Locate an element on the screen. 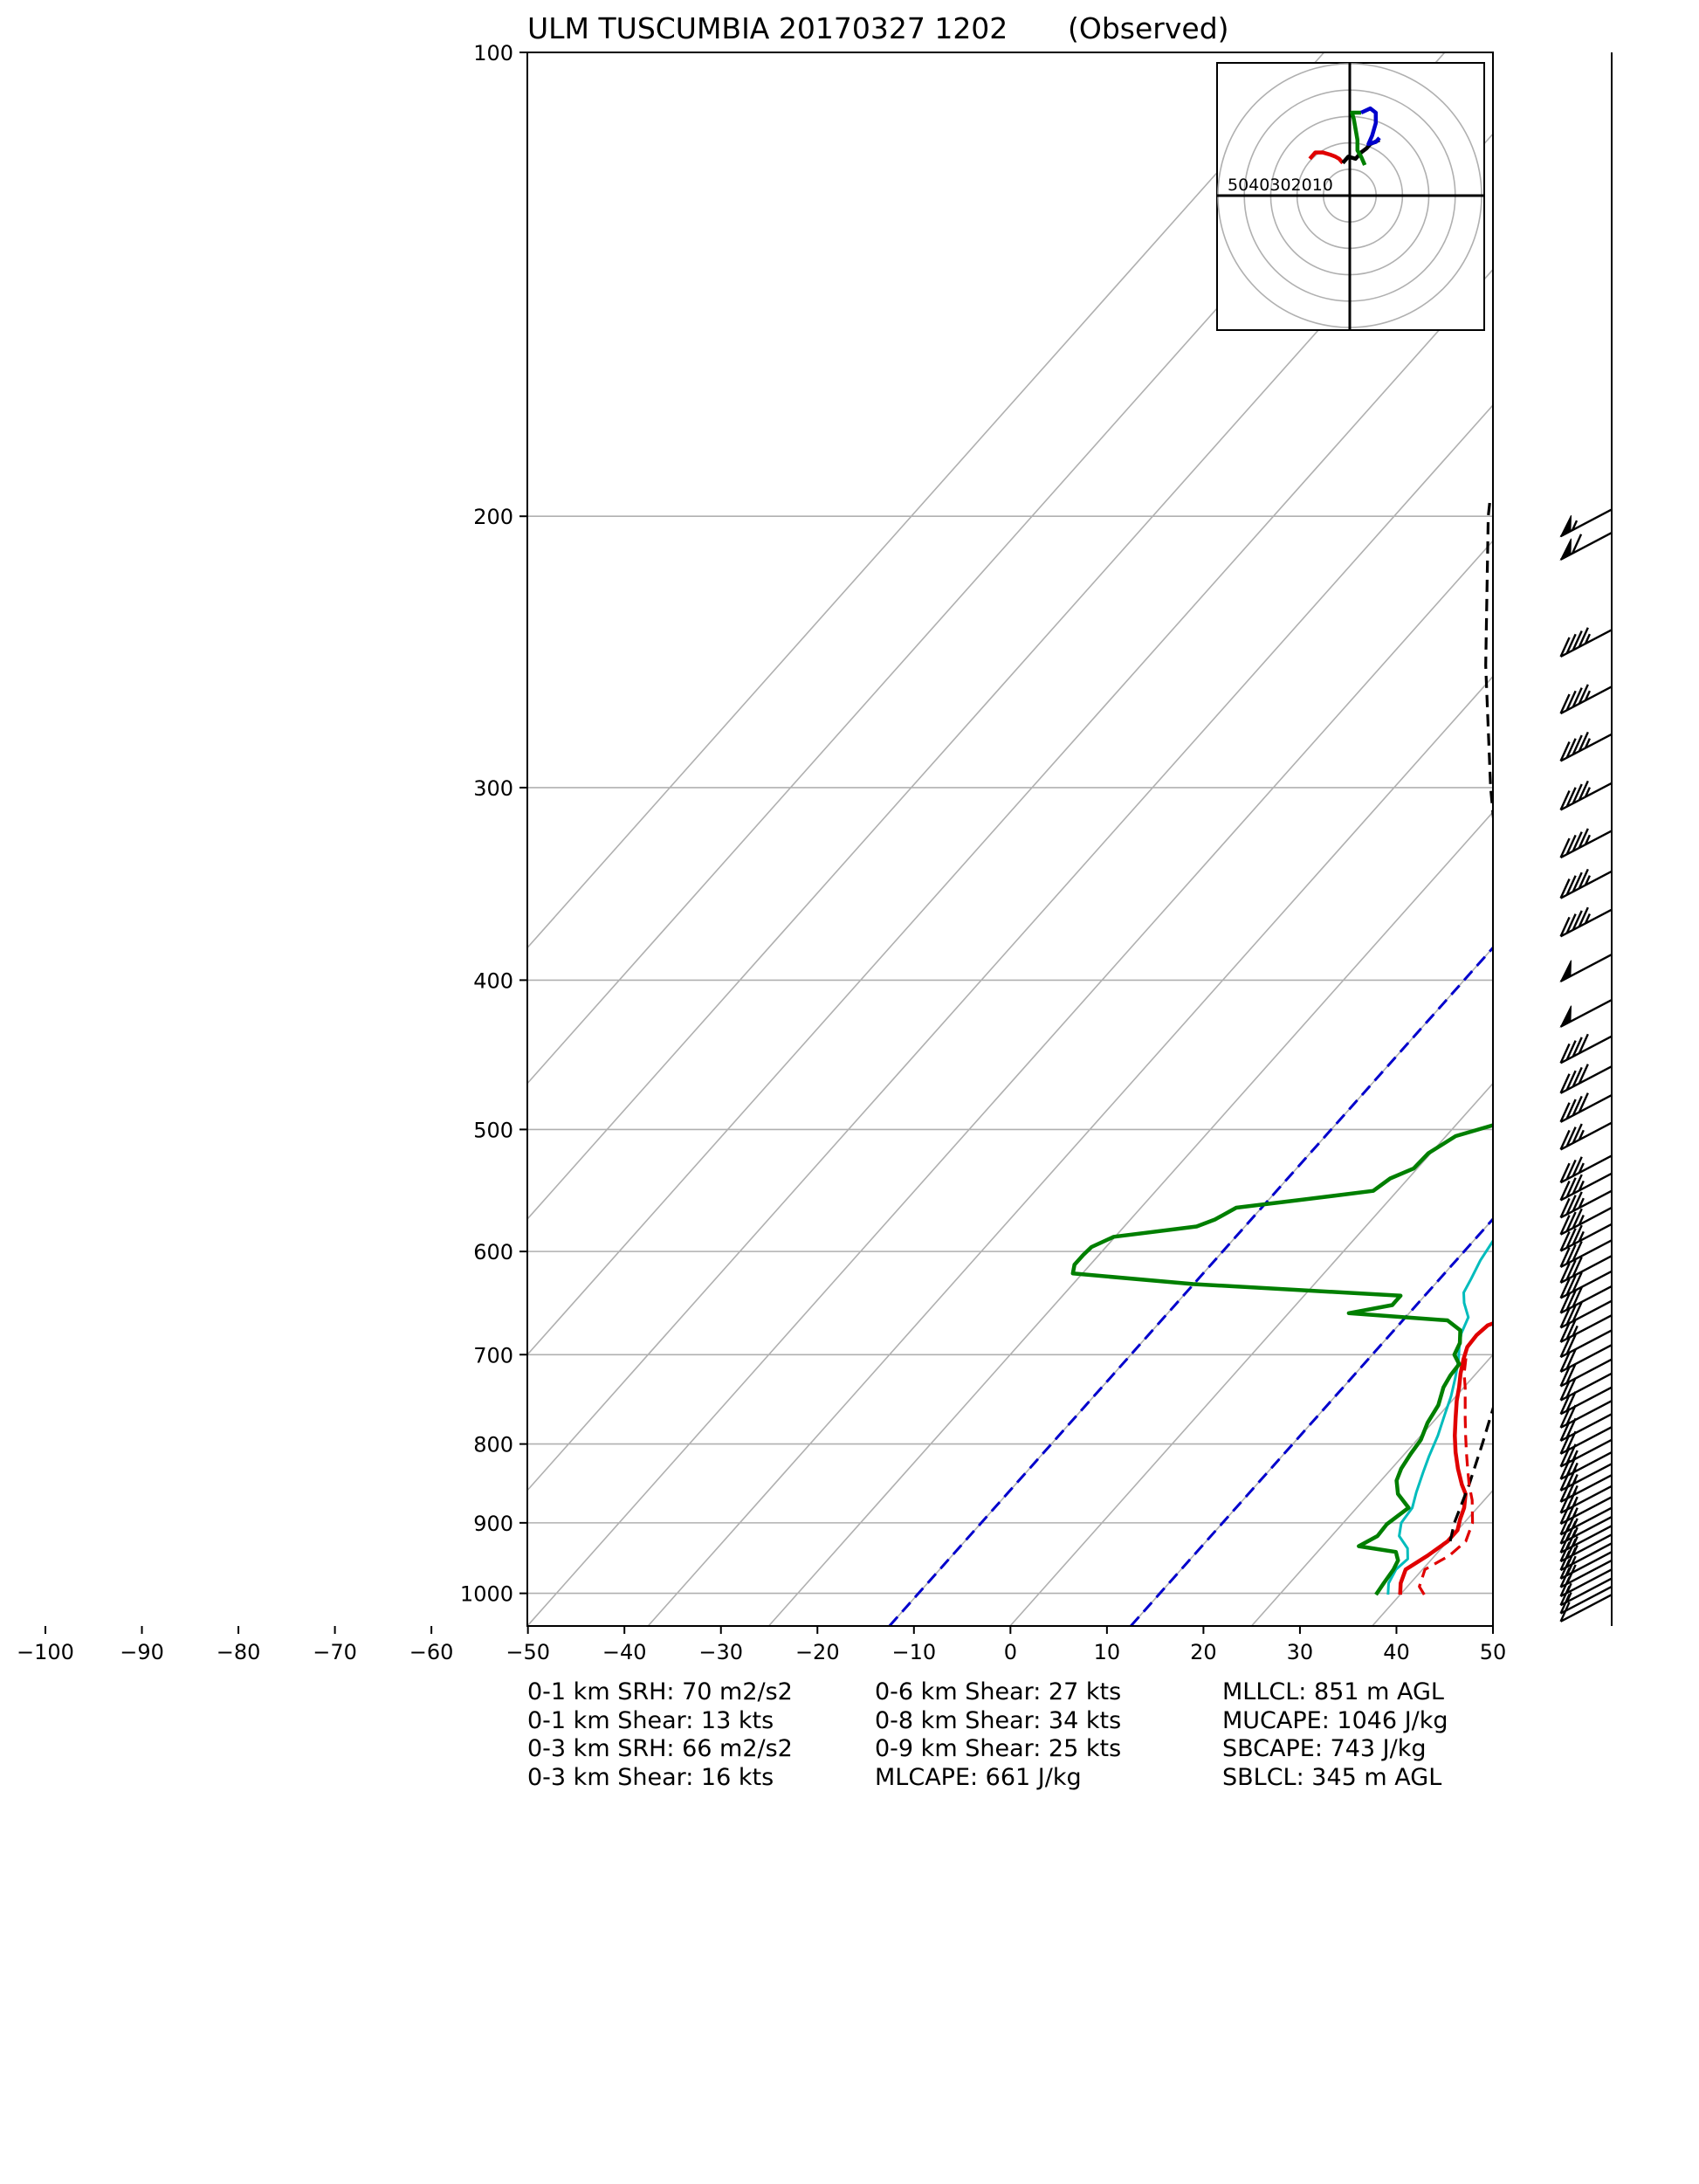  hodograph-ring-labels: 5040302010 is located at coordinates (1280, 185).